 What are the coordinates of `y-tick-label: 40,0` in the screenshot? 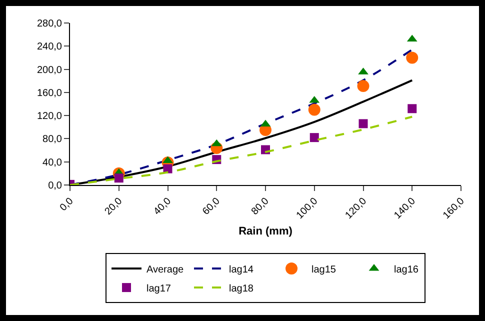 It's located at (52, 162).